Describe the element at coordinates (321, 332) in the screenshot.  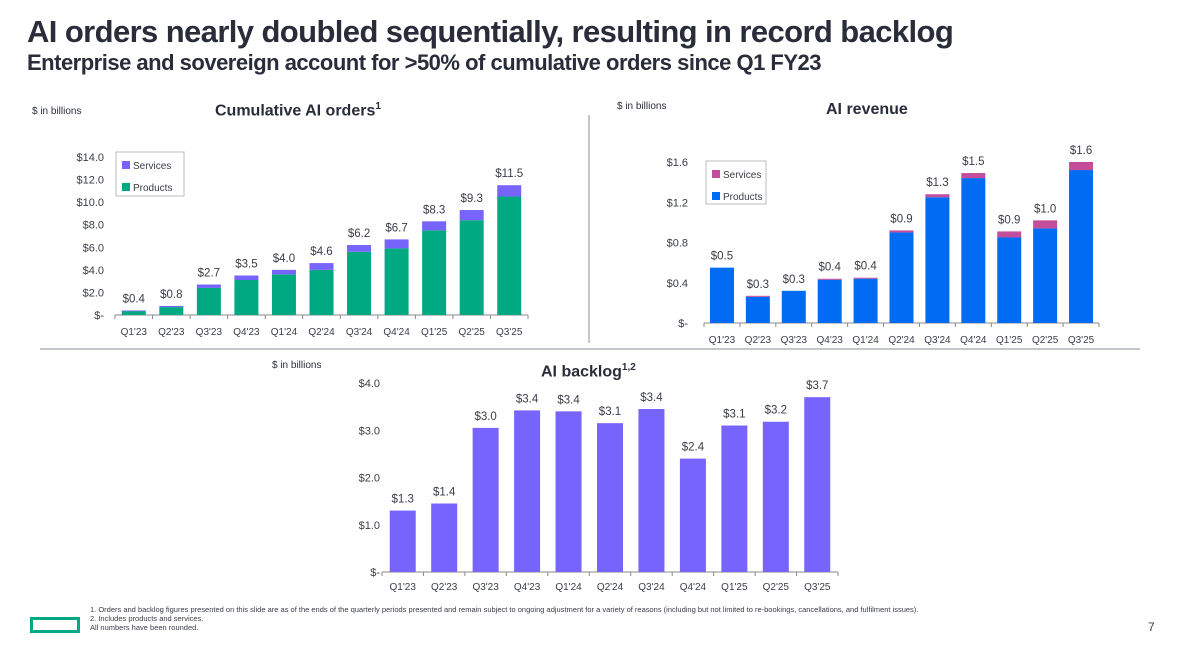
I see `orders-x-tick-label: Q2'24` at that location.